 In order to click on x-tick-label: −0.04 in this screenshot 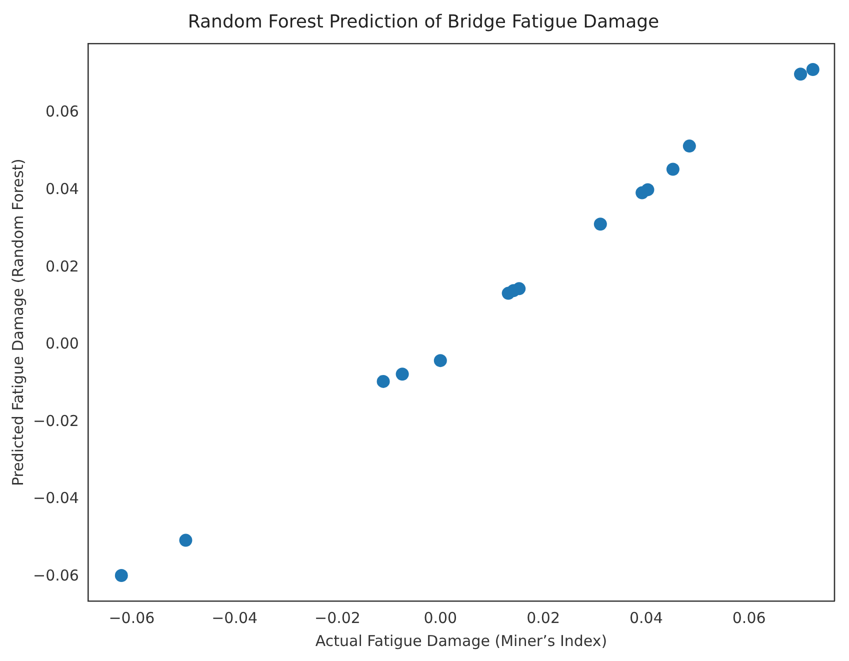, I will do `click(235, 617)`.